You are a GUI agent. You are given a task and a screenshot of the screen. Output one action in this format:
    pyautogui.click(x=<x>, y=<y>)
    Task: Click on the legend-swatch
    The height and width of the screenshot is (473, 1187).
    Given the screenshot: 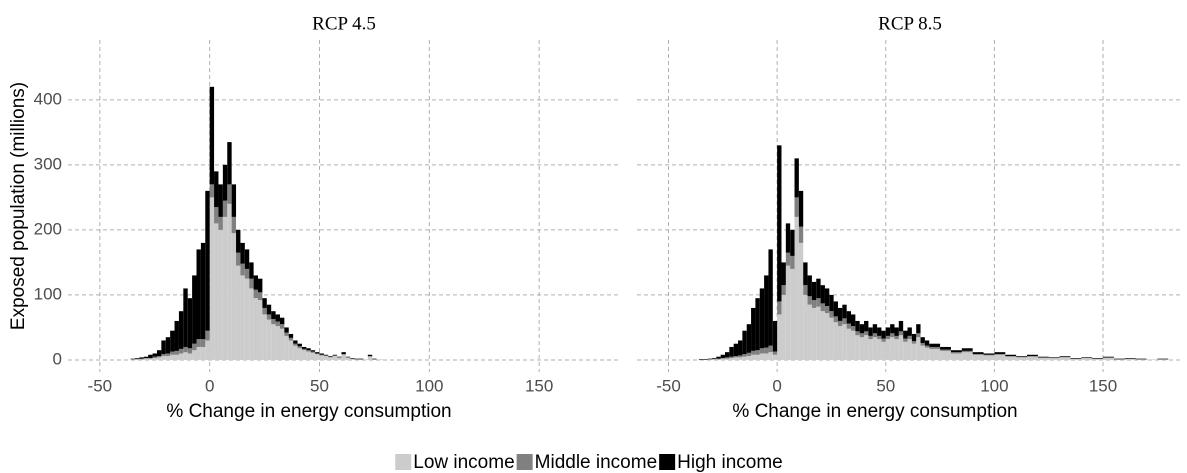 What is the action you would take?
    pyautogui.click(x=524, y=462)
    